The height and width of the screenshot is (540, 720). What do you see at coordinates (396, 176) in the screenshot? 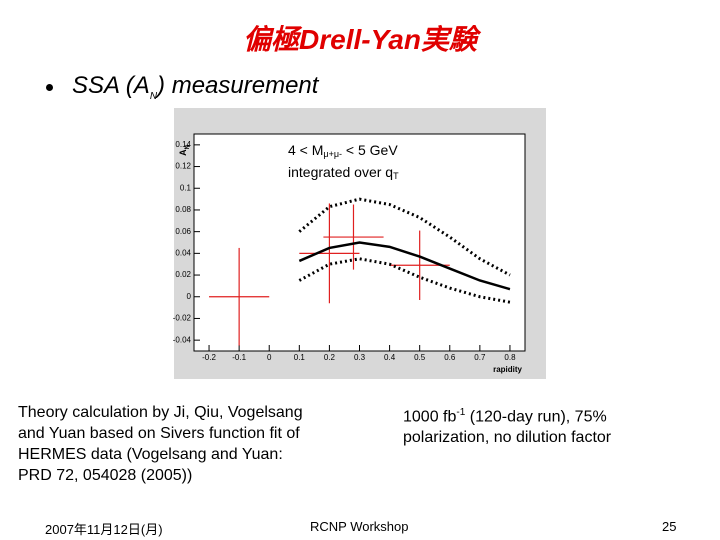
I see `subscript: T` at bounding box center [396, 176].